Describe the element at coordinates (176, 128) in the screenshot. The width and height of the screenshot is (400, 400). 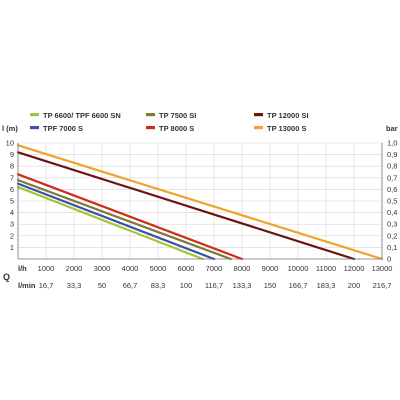
I see `legend-label-4: TP 8000 S` at that location.